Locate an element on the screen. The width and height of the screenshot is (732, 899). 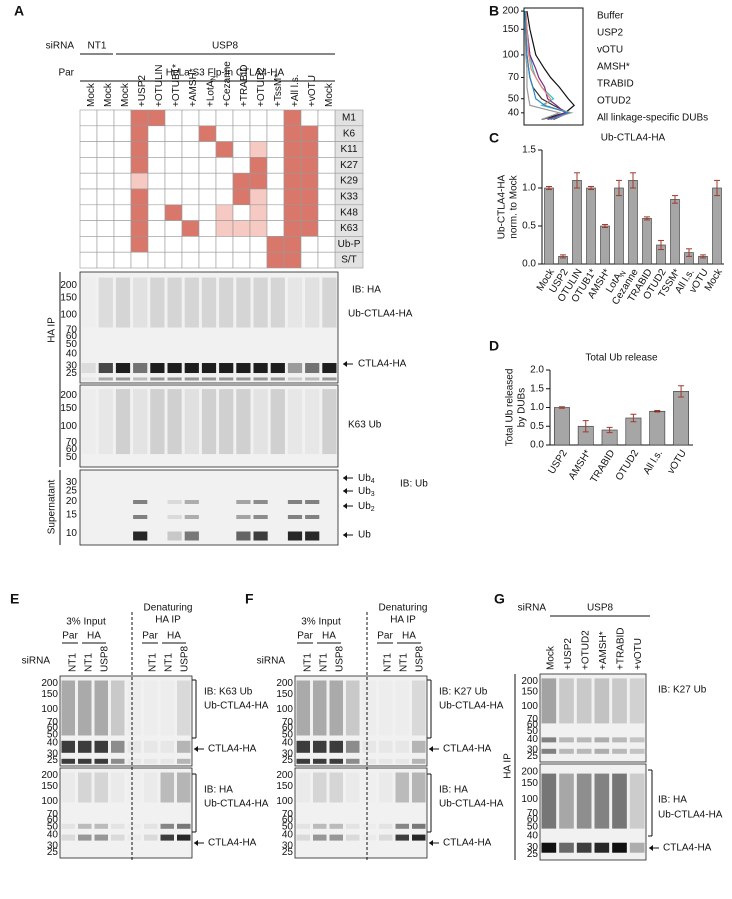
label-part: Ub is located at coordinates (364, 478).